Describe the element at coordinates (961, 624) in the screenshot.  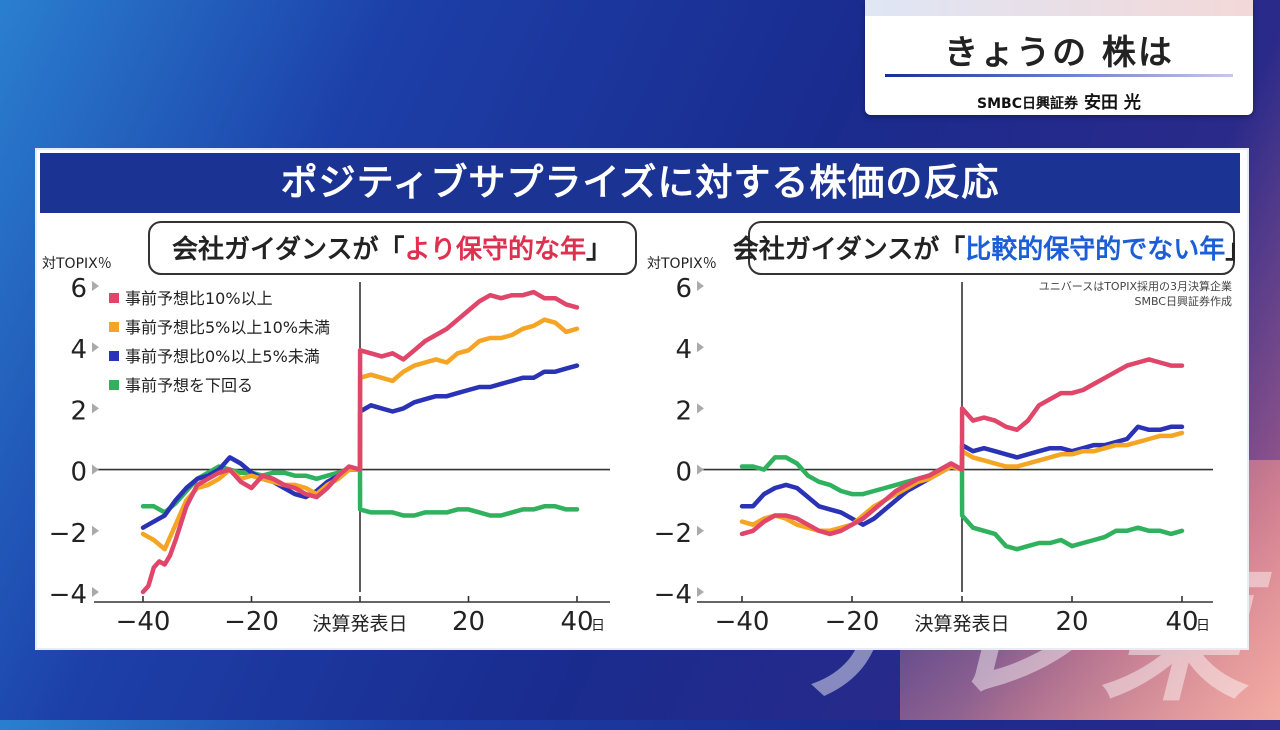
I see `chart2-xtick-label: 決算発表日` at that location.